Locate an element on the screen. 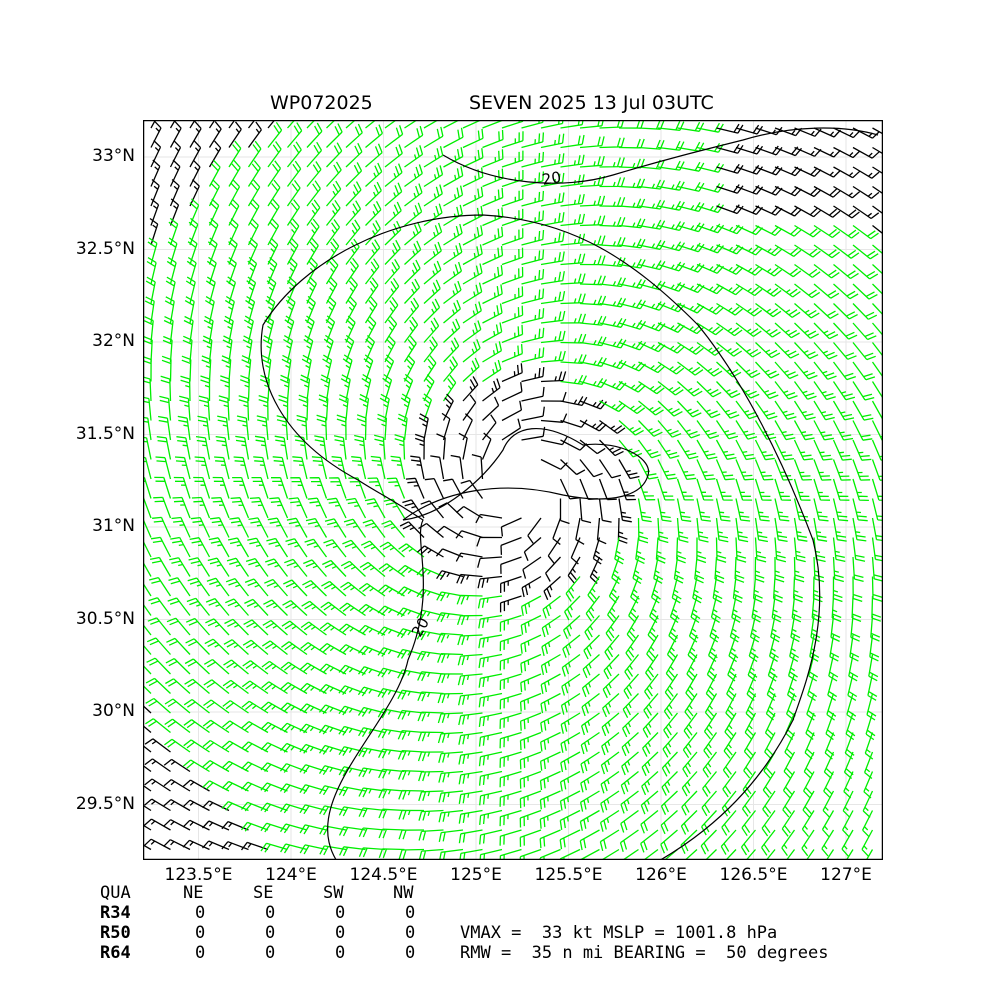 The height and width of the screenshot is (1000, 1000). row-label-r50: R50 is located at coordinates (115, 933).